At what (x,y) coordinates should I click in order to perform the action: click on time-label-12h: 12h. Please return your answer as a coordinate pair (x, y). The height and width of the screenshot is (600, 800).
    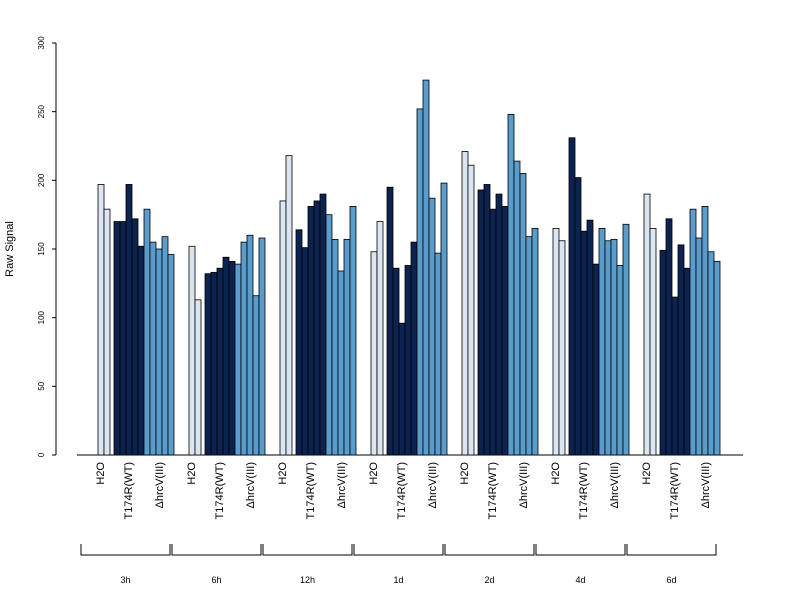
    Looking at the image, I should click on (307, 580).